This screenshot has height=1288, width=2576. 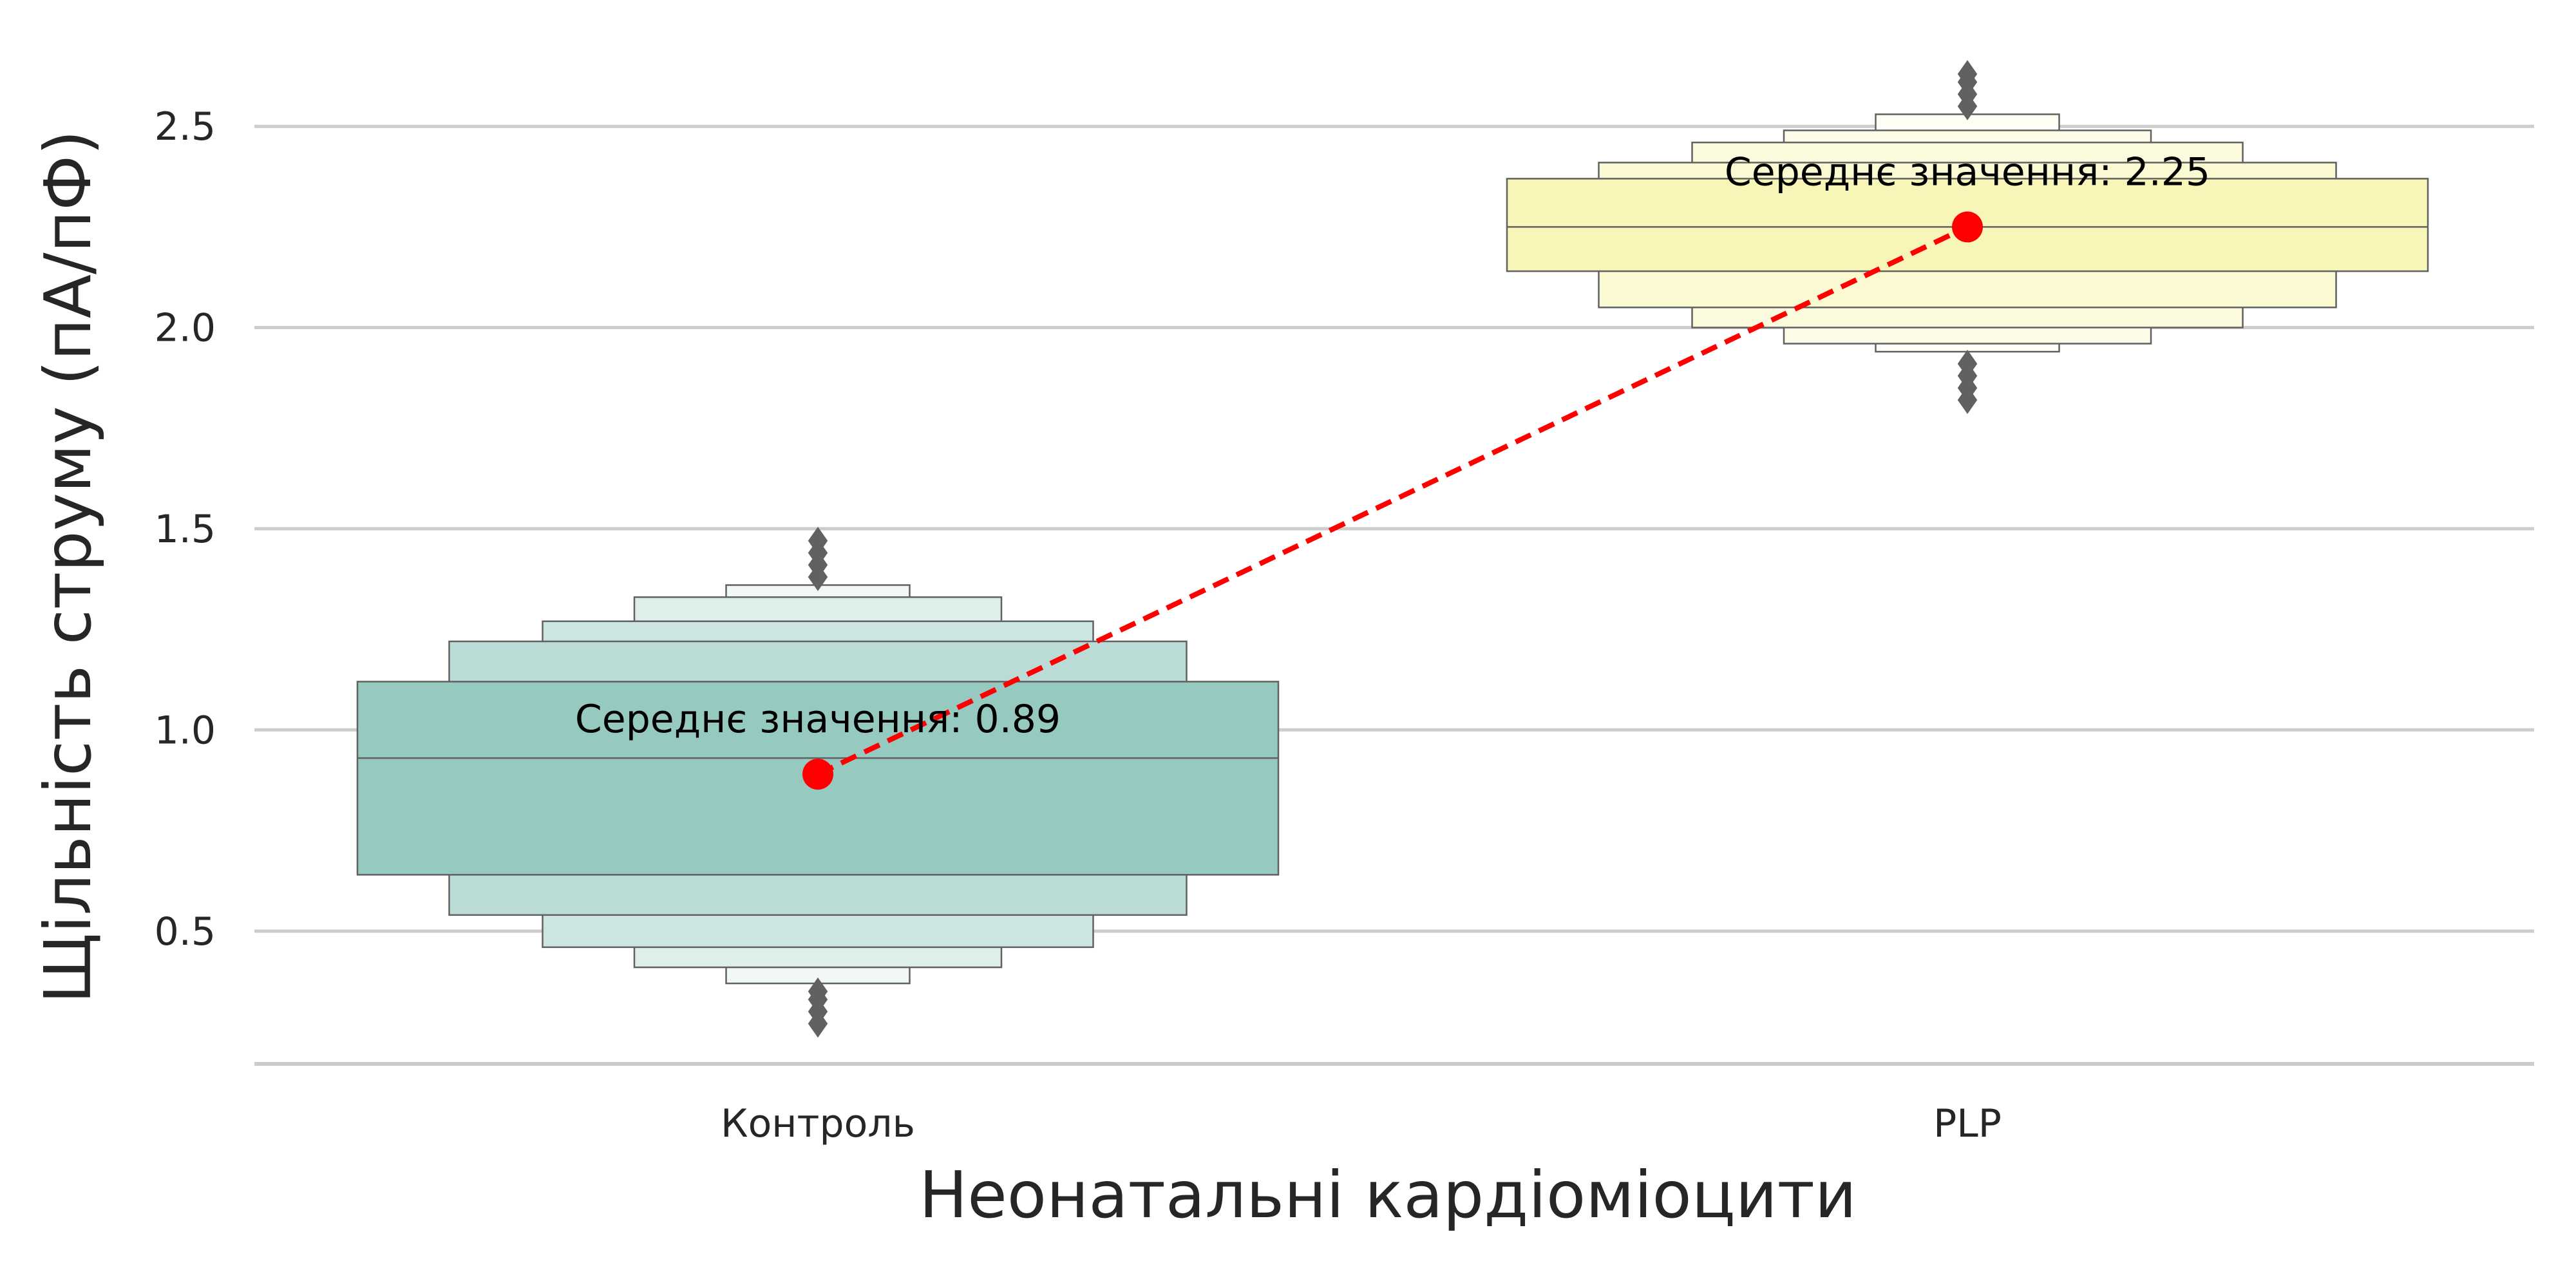 What do you see at coordinates (185, 730) in the screenshot?
I see `y-tick-label-1: 1.0` at bounding box center [185, 730].